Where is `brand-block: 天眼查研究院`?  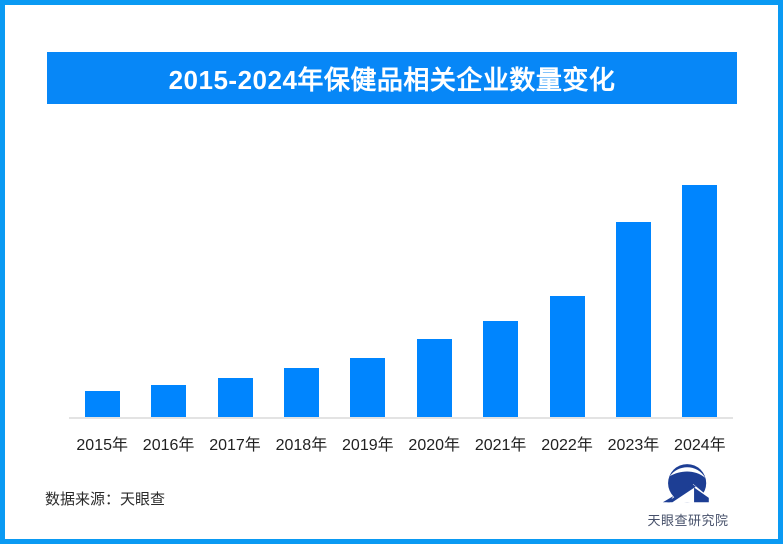 brand-block: 天眼查研究院 is located at coordinates (688, 495).